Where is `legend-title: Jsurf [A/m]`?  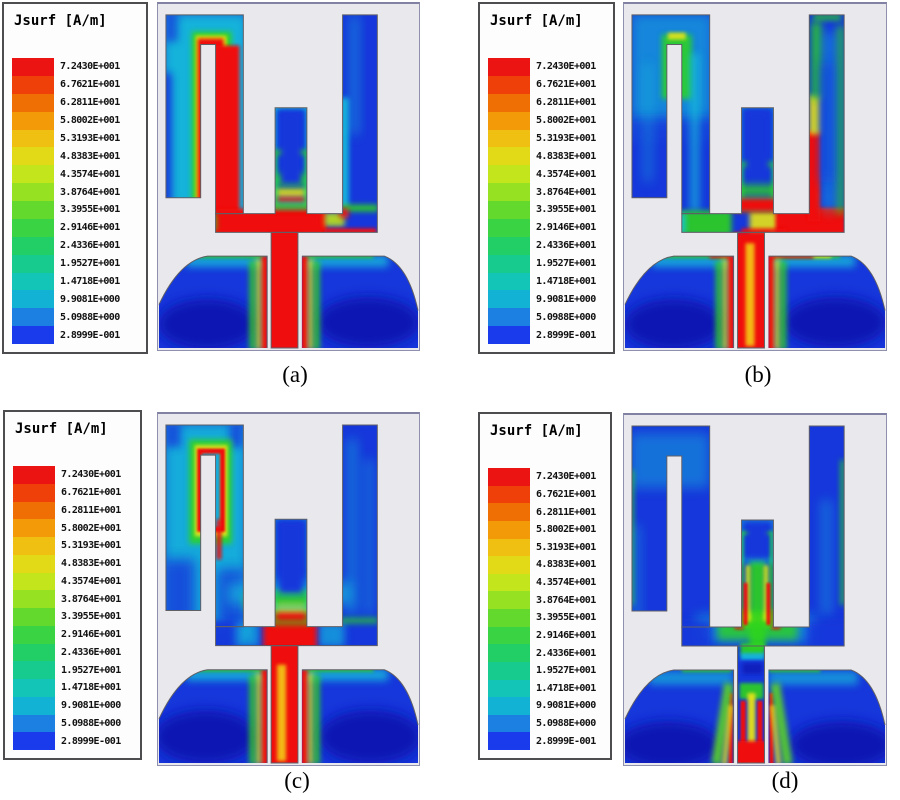 legend-title: Jsurf [A/m] is located at coordinates (60, 21).